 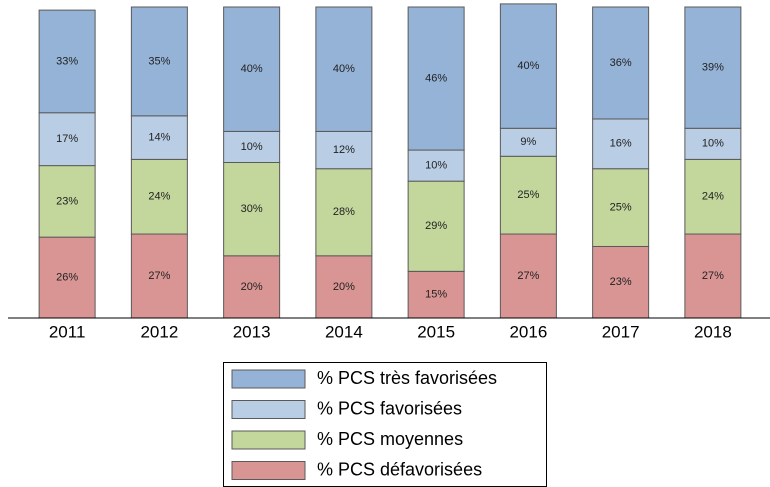 What do you see at coordinates (713, 331) in the screenshot?
I see `x-tick-label: 2018` at bounding box center [713, 331].